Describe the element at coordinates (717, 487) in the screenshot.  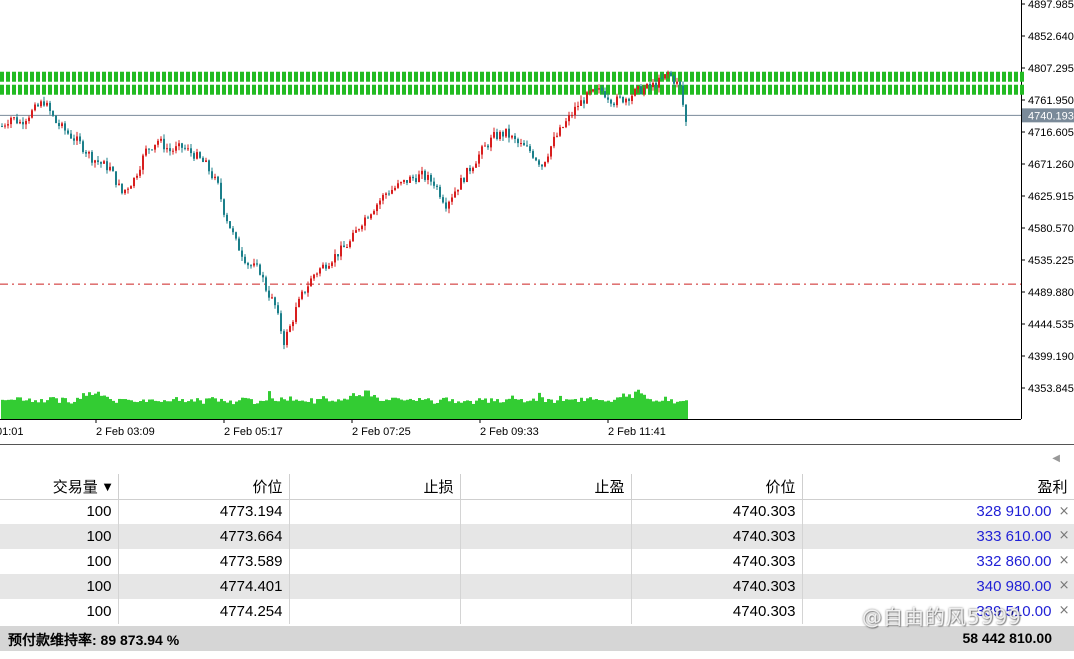
I see `column-header-current-price: 价位` at that location.